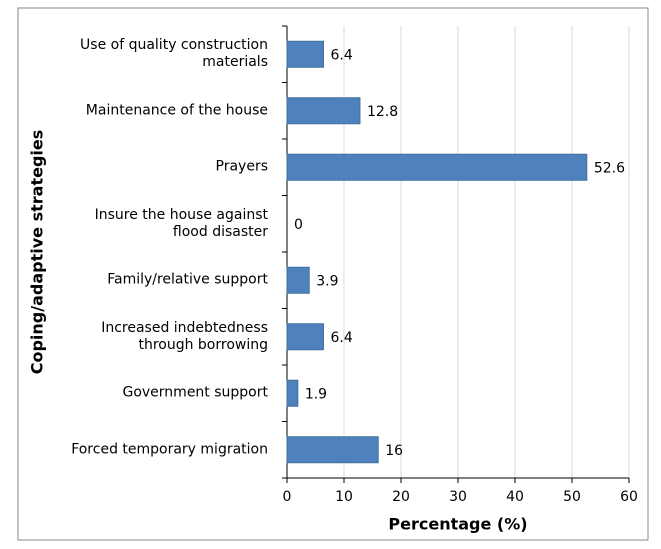 The width and height of the screenshot is (661, 549). Describe the element at coordinates (394, 451) in the screenshot. I see `value-label: 16` at that location.